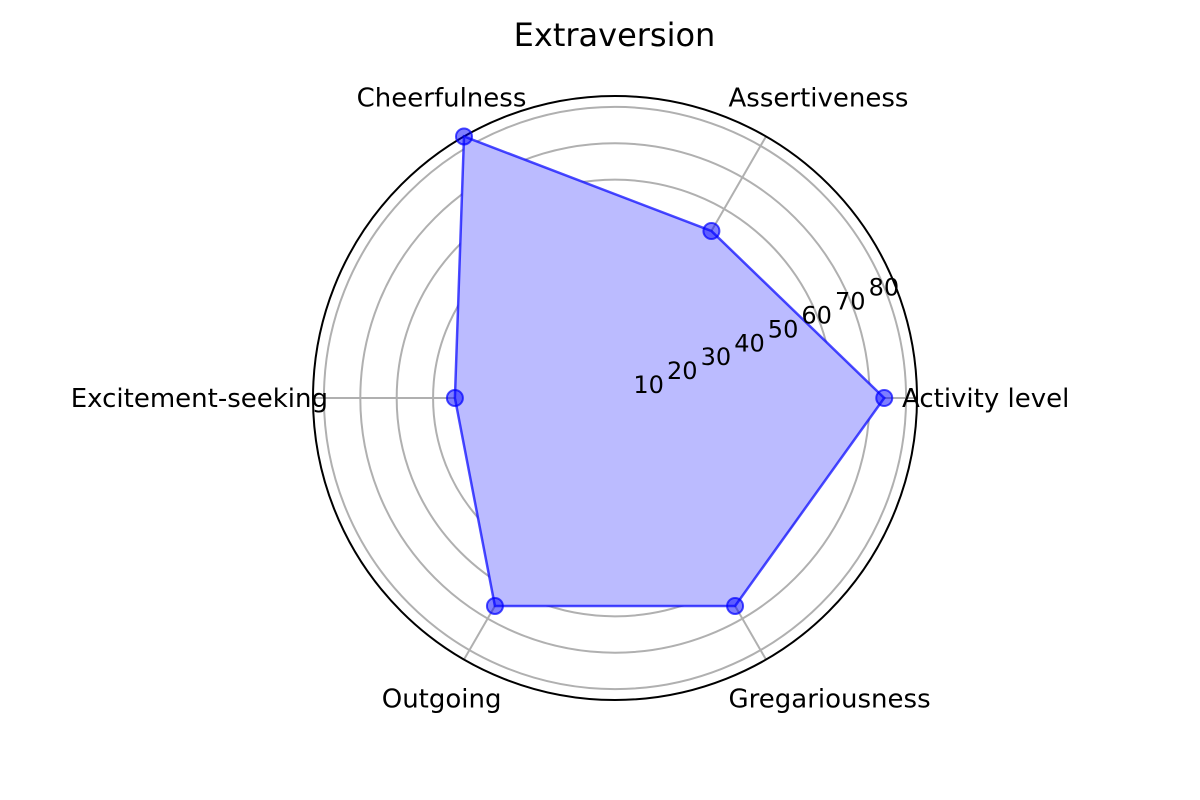 Image resolution: width=1200 pixels, height=800 pixels. Describe the element at coordinates (442, 98) in the screenshot. I see `axis-label-cheerfulness: Cheerfulness` at that location.